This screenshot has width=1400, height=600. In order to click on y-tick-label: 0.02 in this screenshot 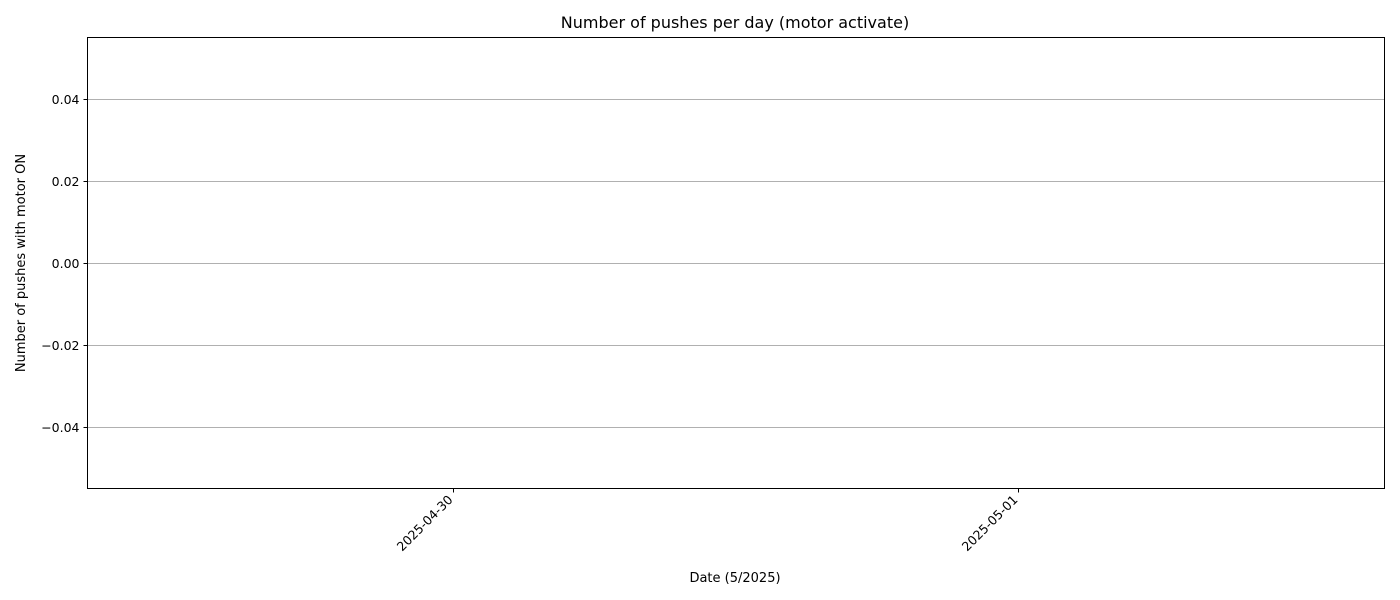, I will do `click(66, 181)`.